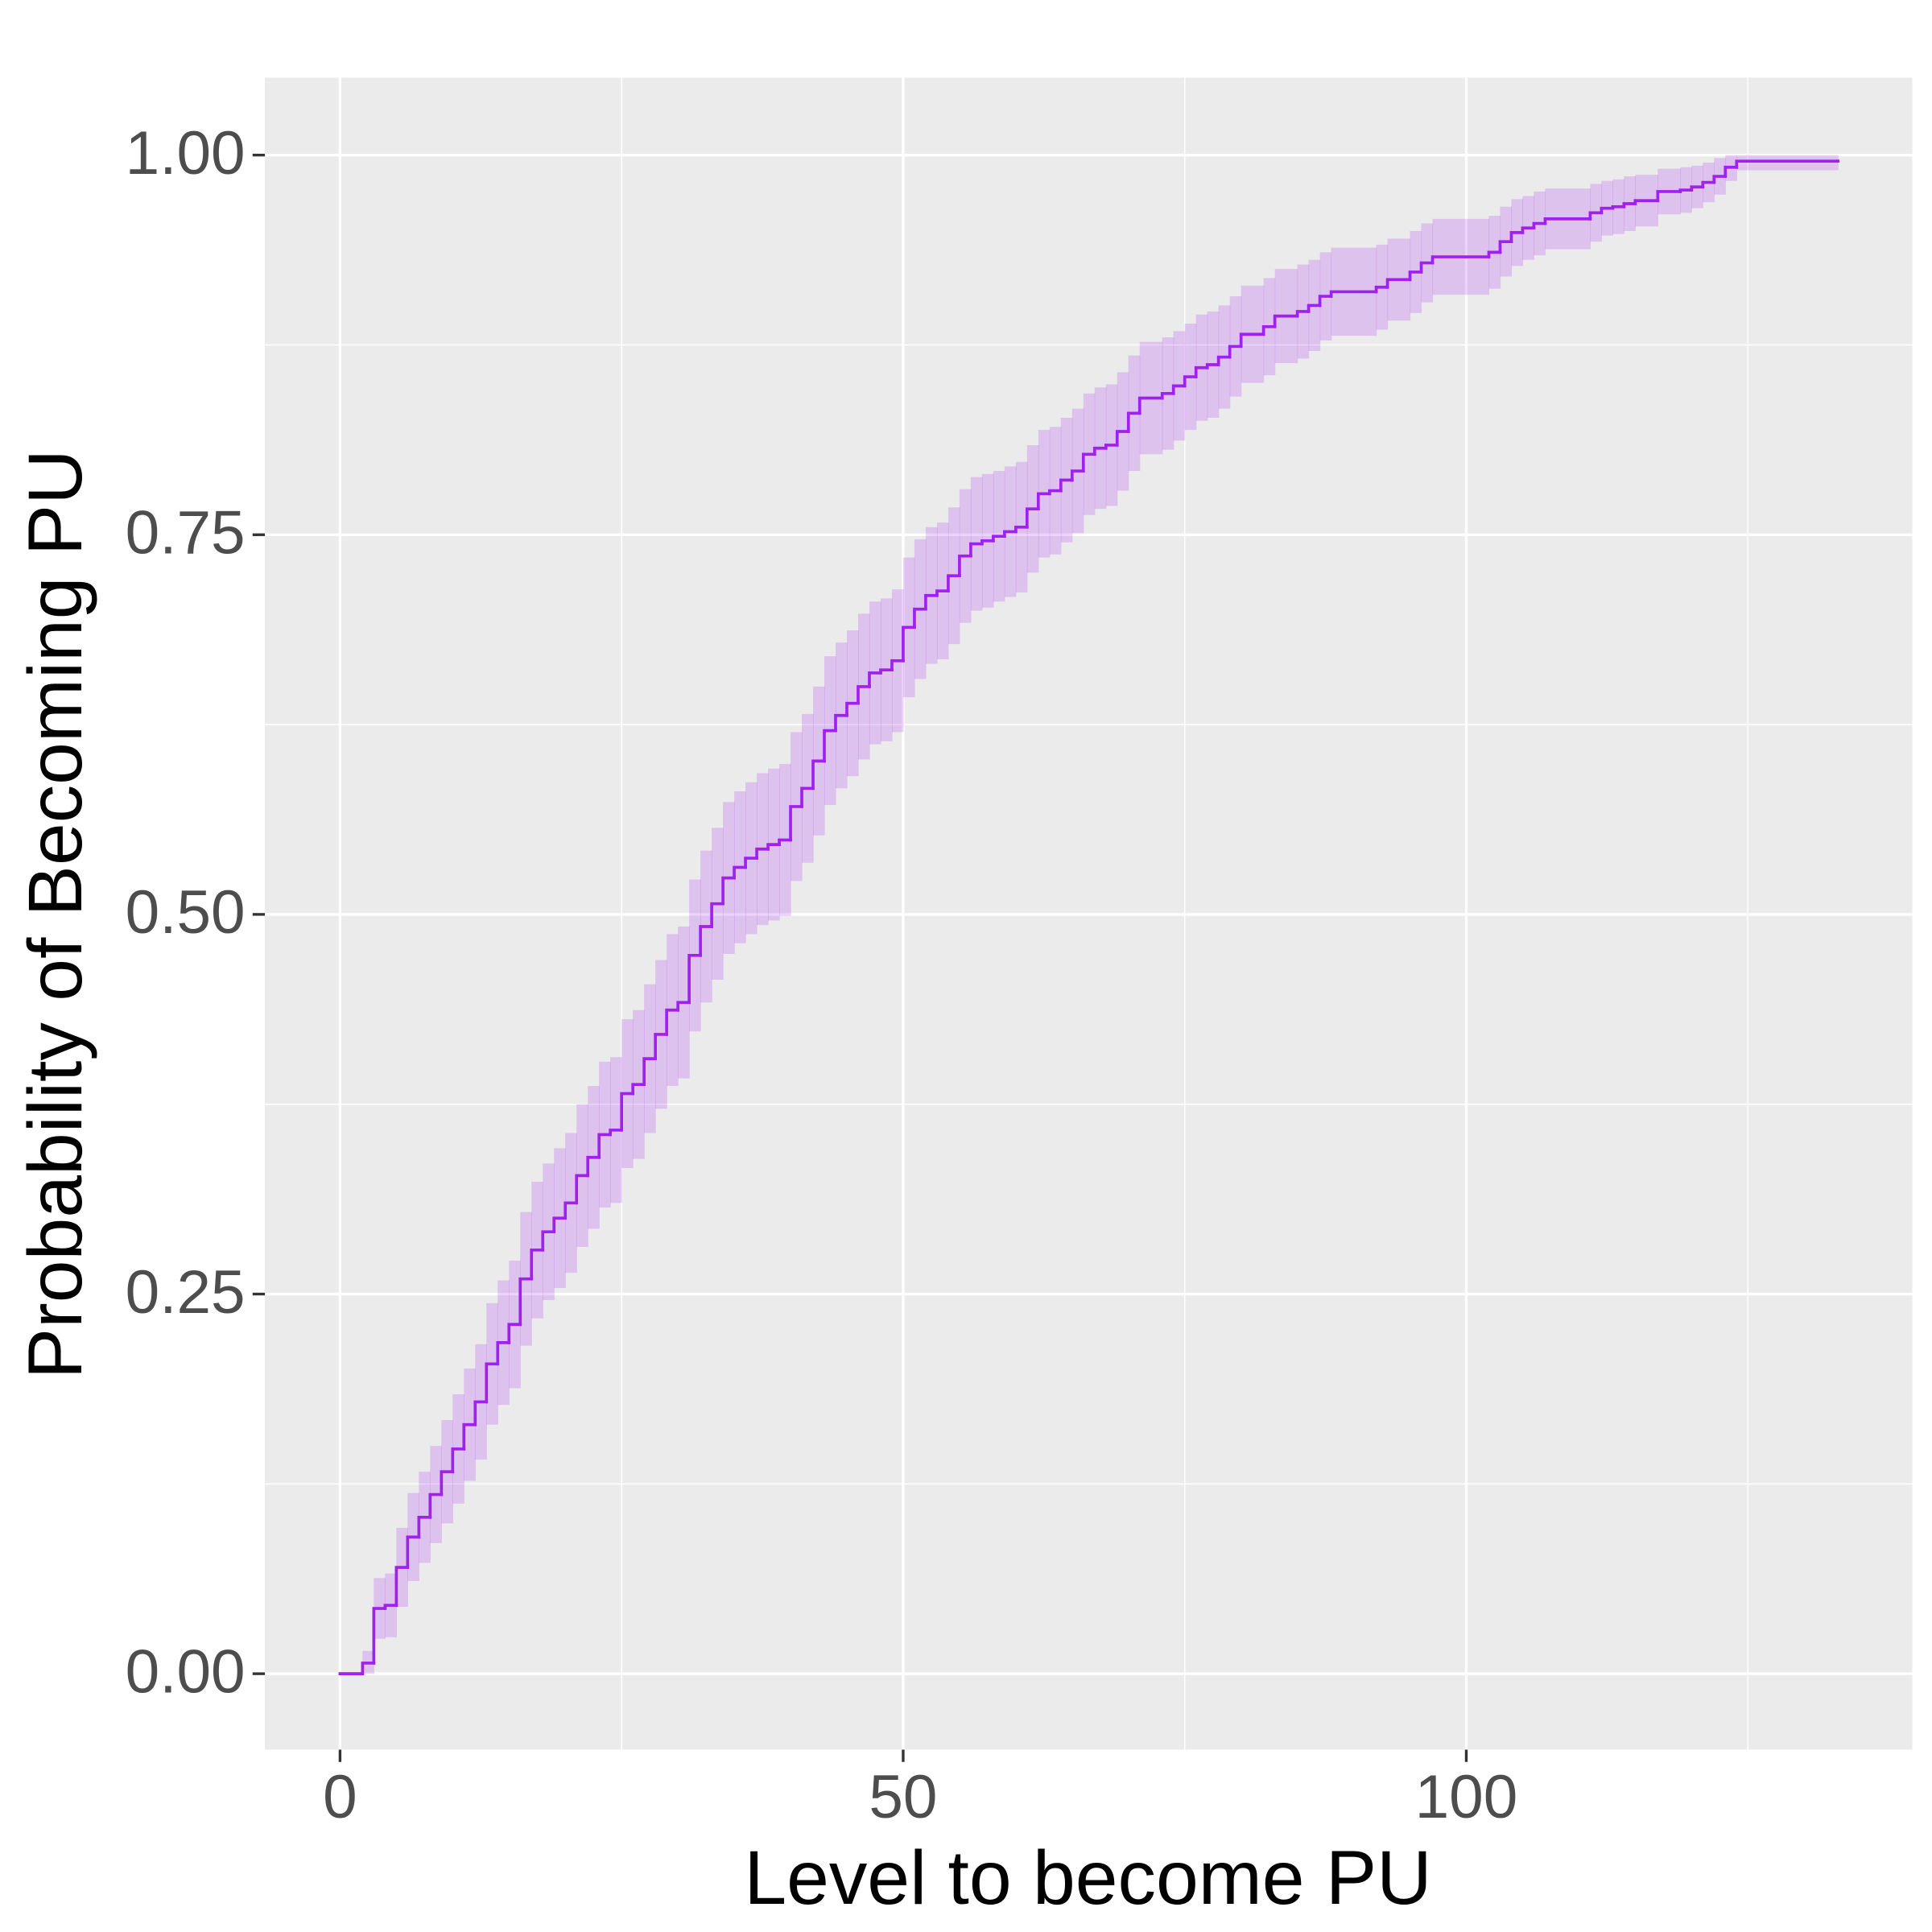 This screenshot has height=1932, width=1932. What do you see at coordinates (1787, 163) in the screenshot?
I see `confidence-band` at bounding box center [1787, 163].